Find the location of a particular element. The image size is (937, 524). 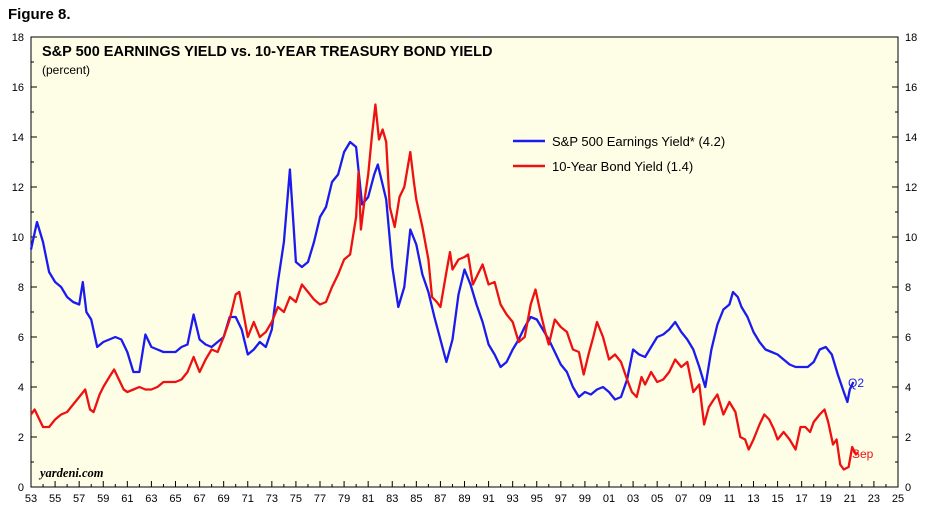

x-tick-label: 63 is located at coordinates (151, 499).